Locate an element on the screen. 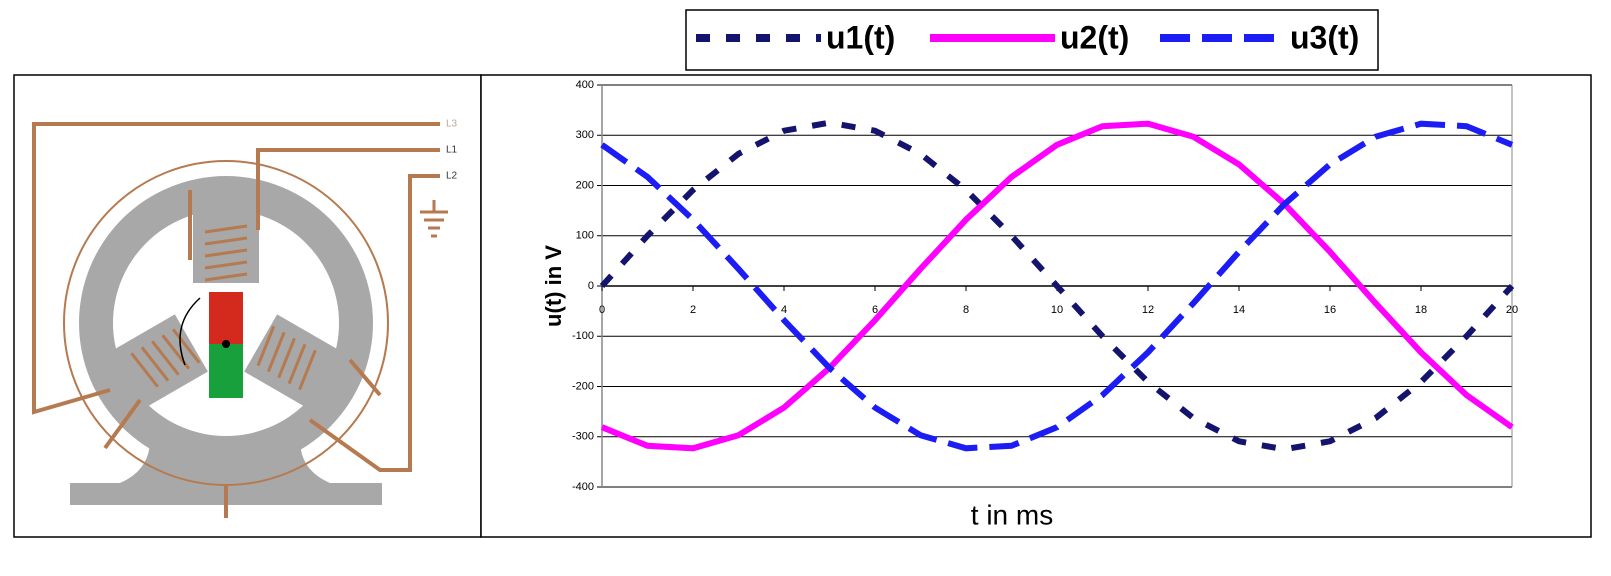 Image resolution: width=1611 pixels, height=576 pixels. y-axis-title: u(t) in V is located at coordinates (553, 286).